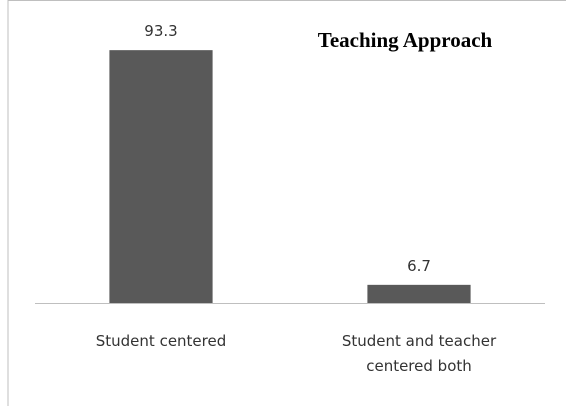 The height and width of the screenshot is (406, 566). Describe the element at coordinates (161, 341) in the screenshot. I see `x-tick-label: Student centered` at that location.